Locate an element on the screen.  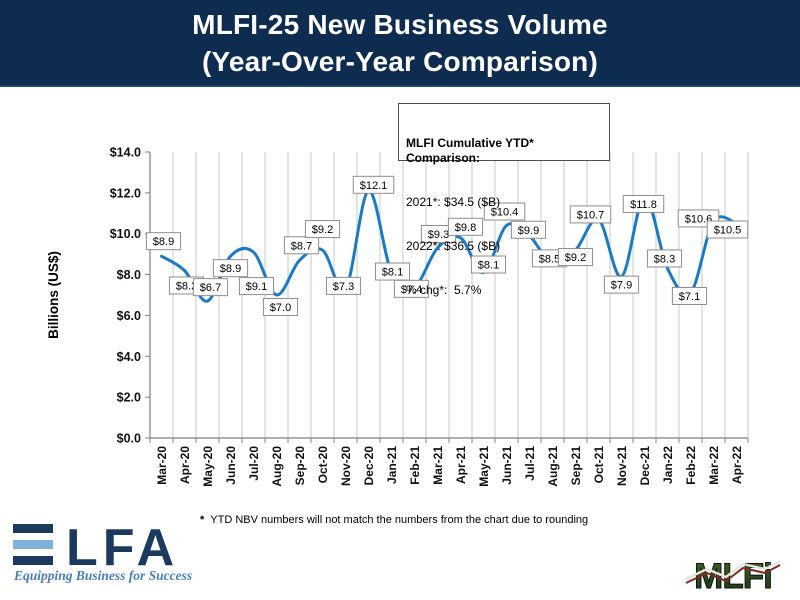
x-tick-label: May-21 is located at coordinates (484, 466).